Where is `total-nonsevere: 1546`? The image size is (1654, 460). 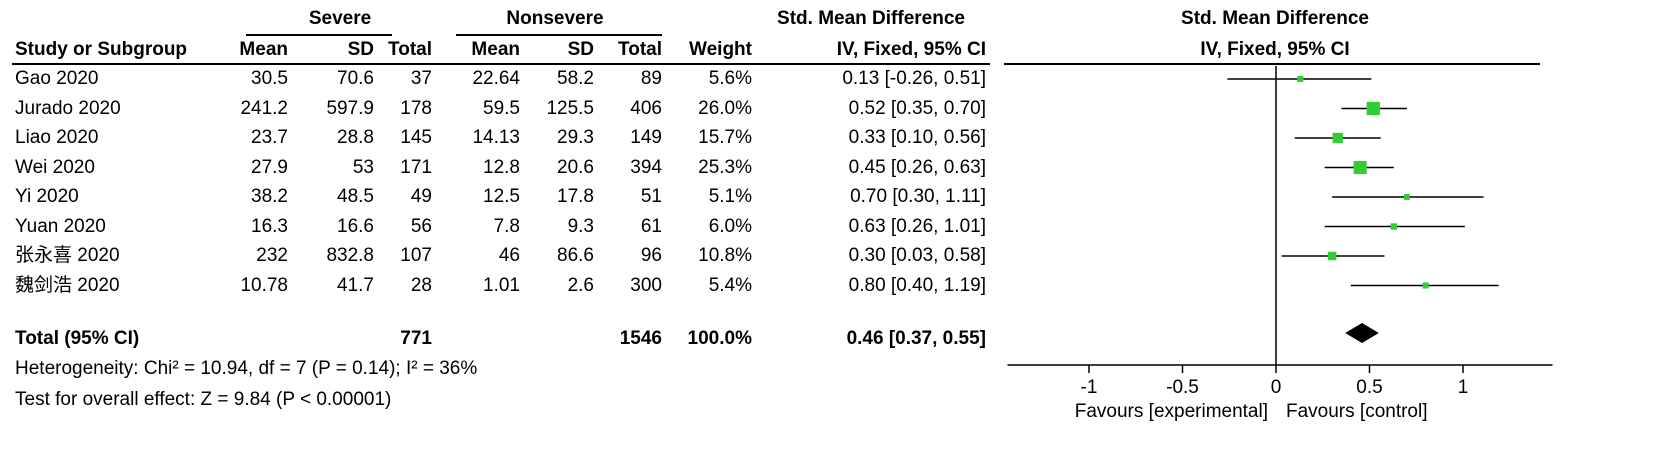
total-nonsevere: 1546 is located at coordinates (640, 338).